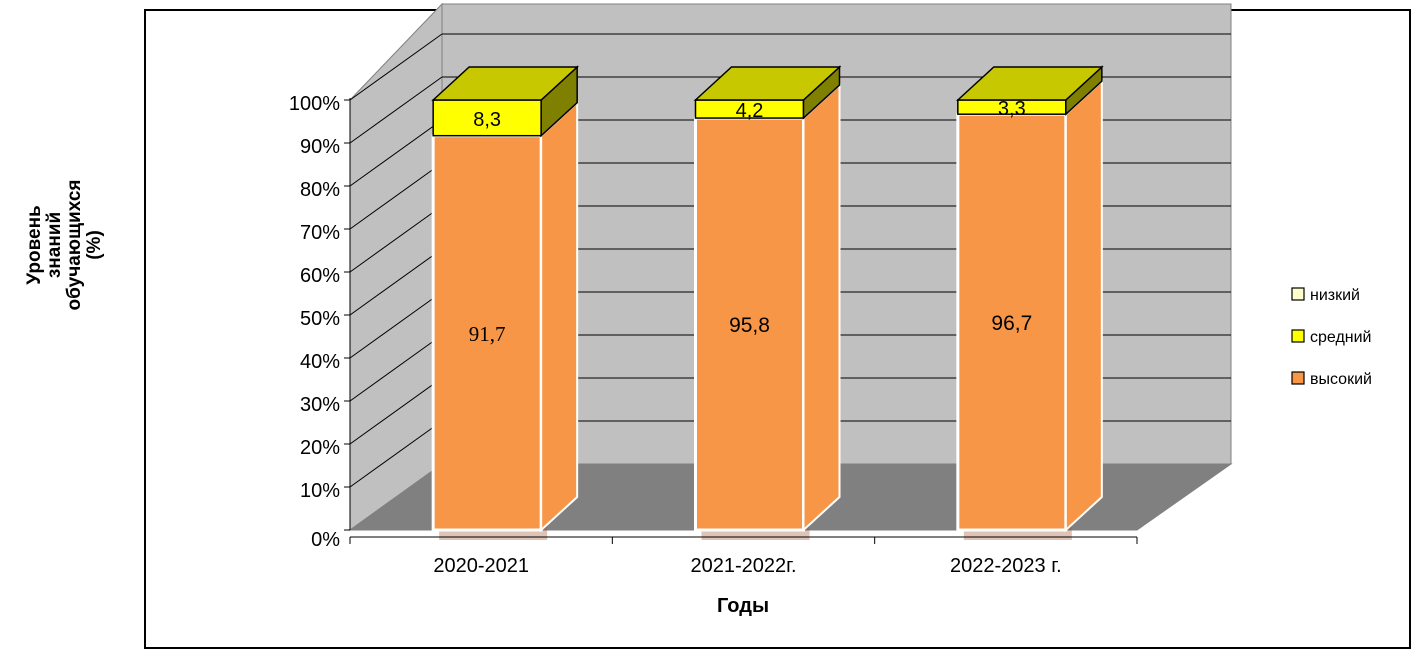  Describe the element at coordinates (320, 405) in the screenshot. I see `y-tick-label: 30%` at that location.